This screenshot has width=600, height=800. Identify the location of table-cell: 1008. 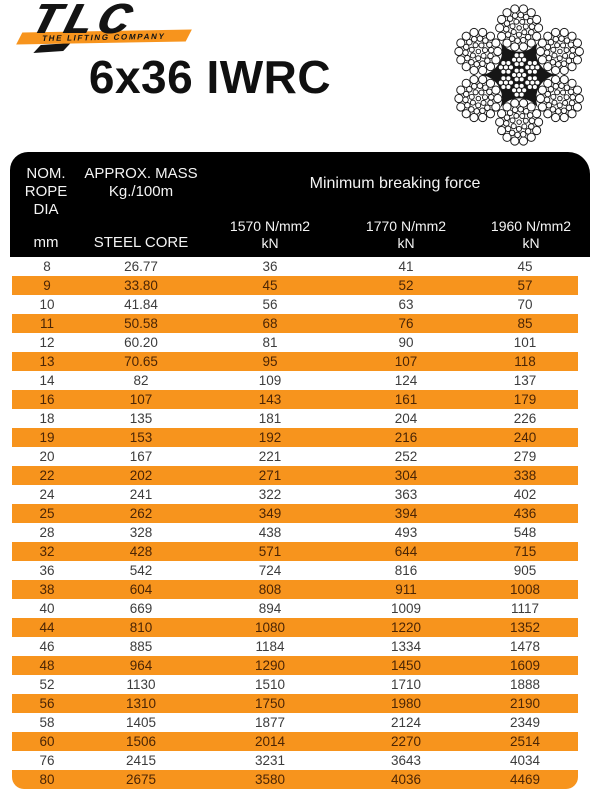
(525, 589).